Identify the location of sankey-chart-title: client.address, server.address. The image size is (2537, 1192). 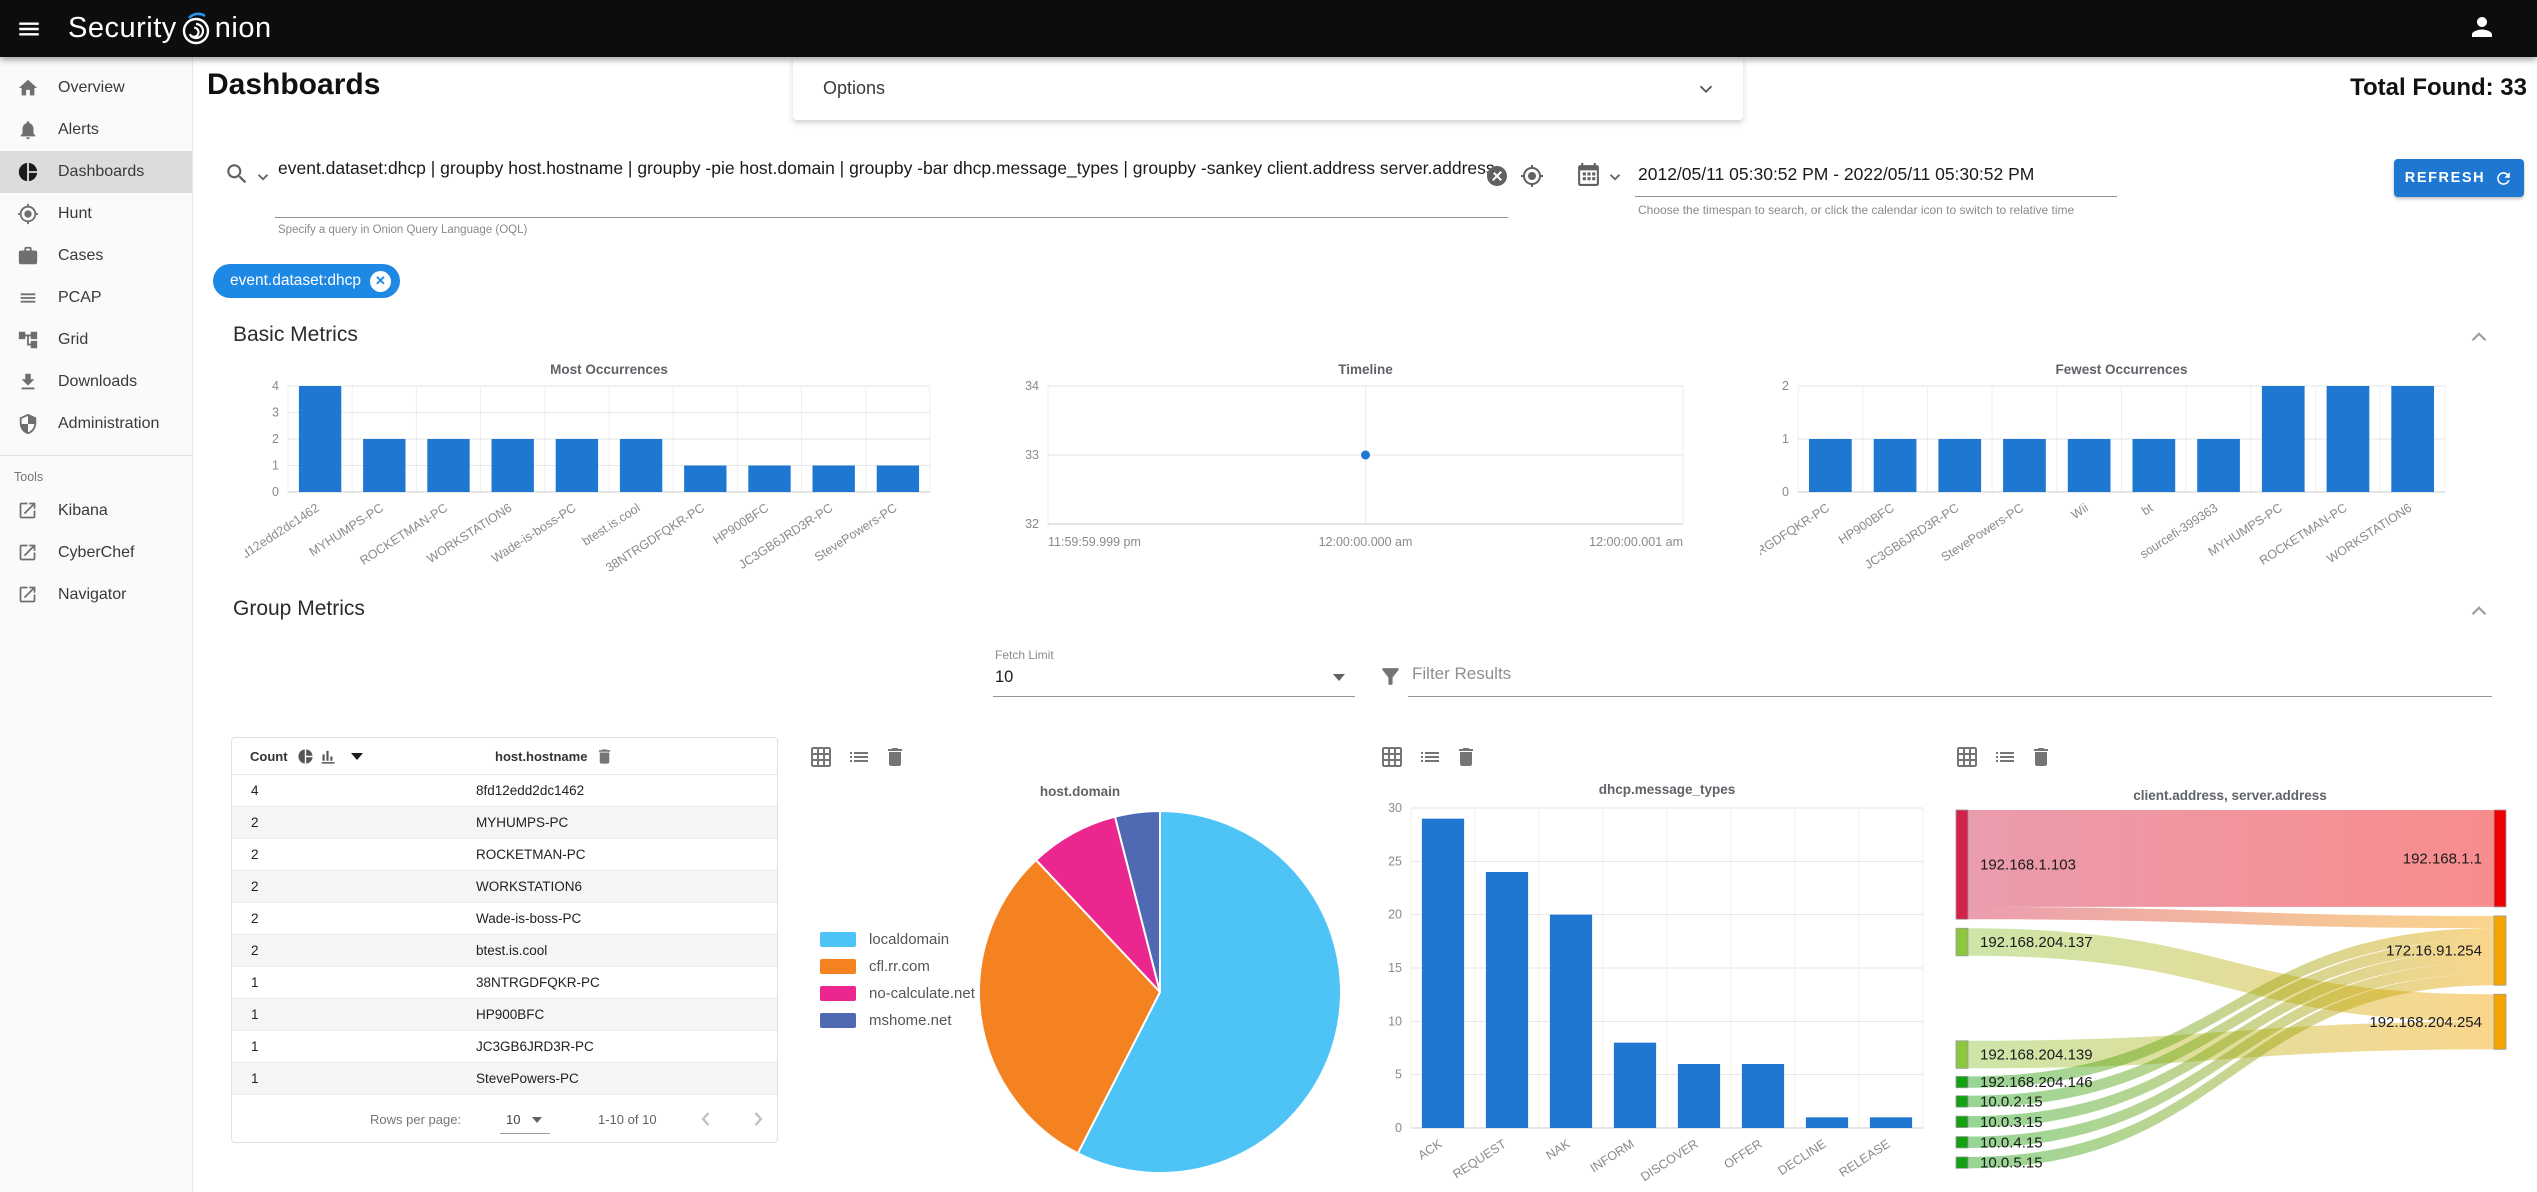
(2230, 795).